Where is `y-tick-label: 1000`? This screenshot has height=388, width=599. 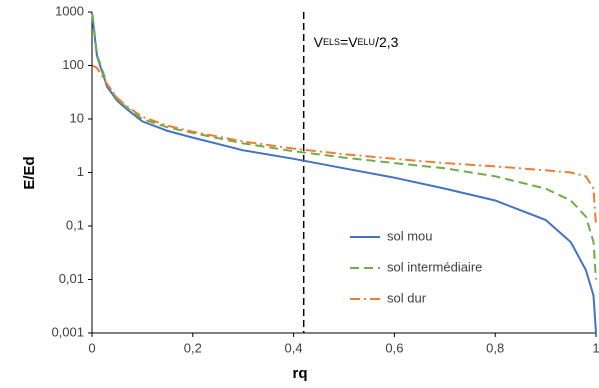
y-tick-label: 1000 is located at coordinates (69, 10).